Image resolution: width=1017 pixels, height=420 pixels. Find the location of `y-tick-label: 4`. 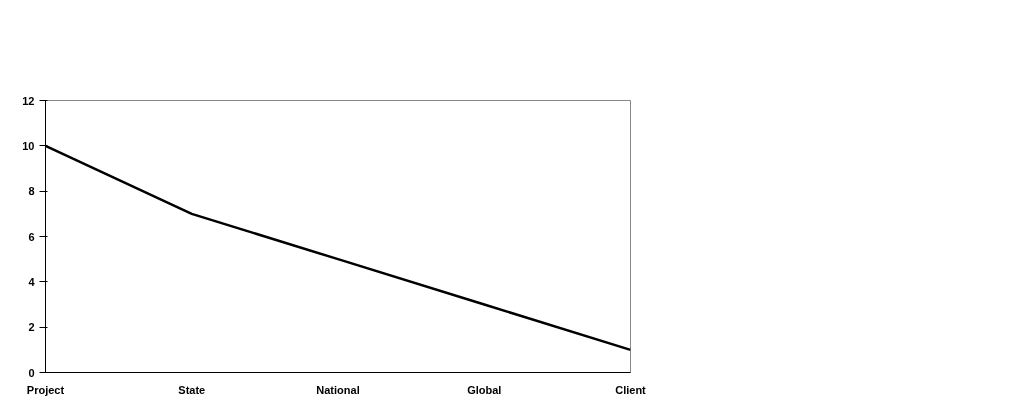

y-tick-label: 4 is located at coordinates (32, 281).